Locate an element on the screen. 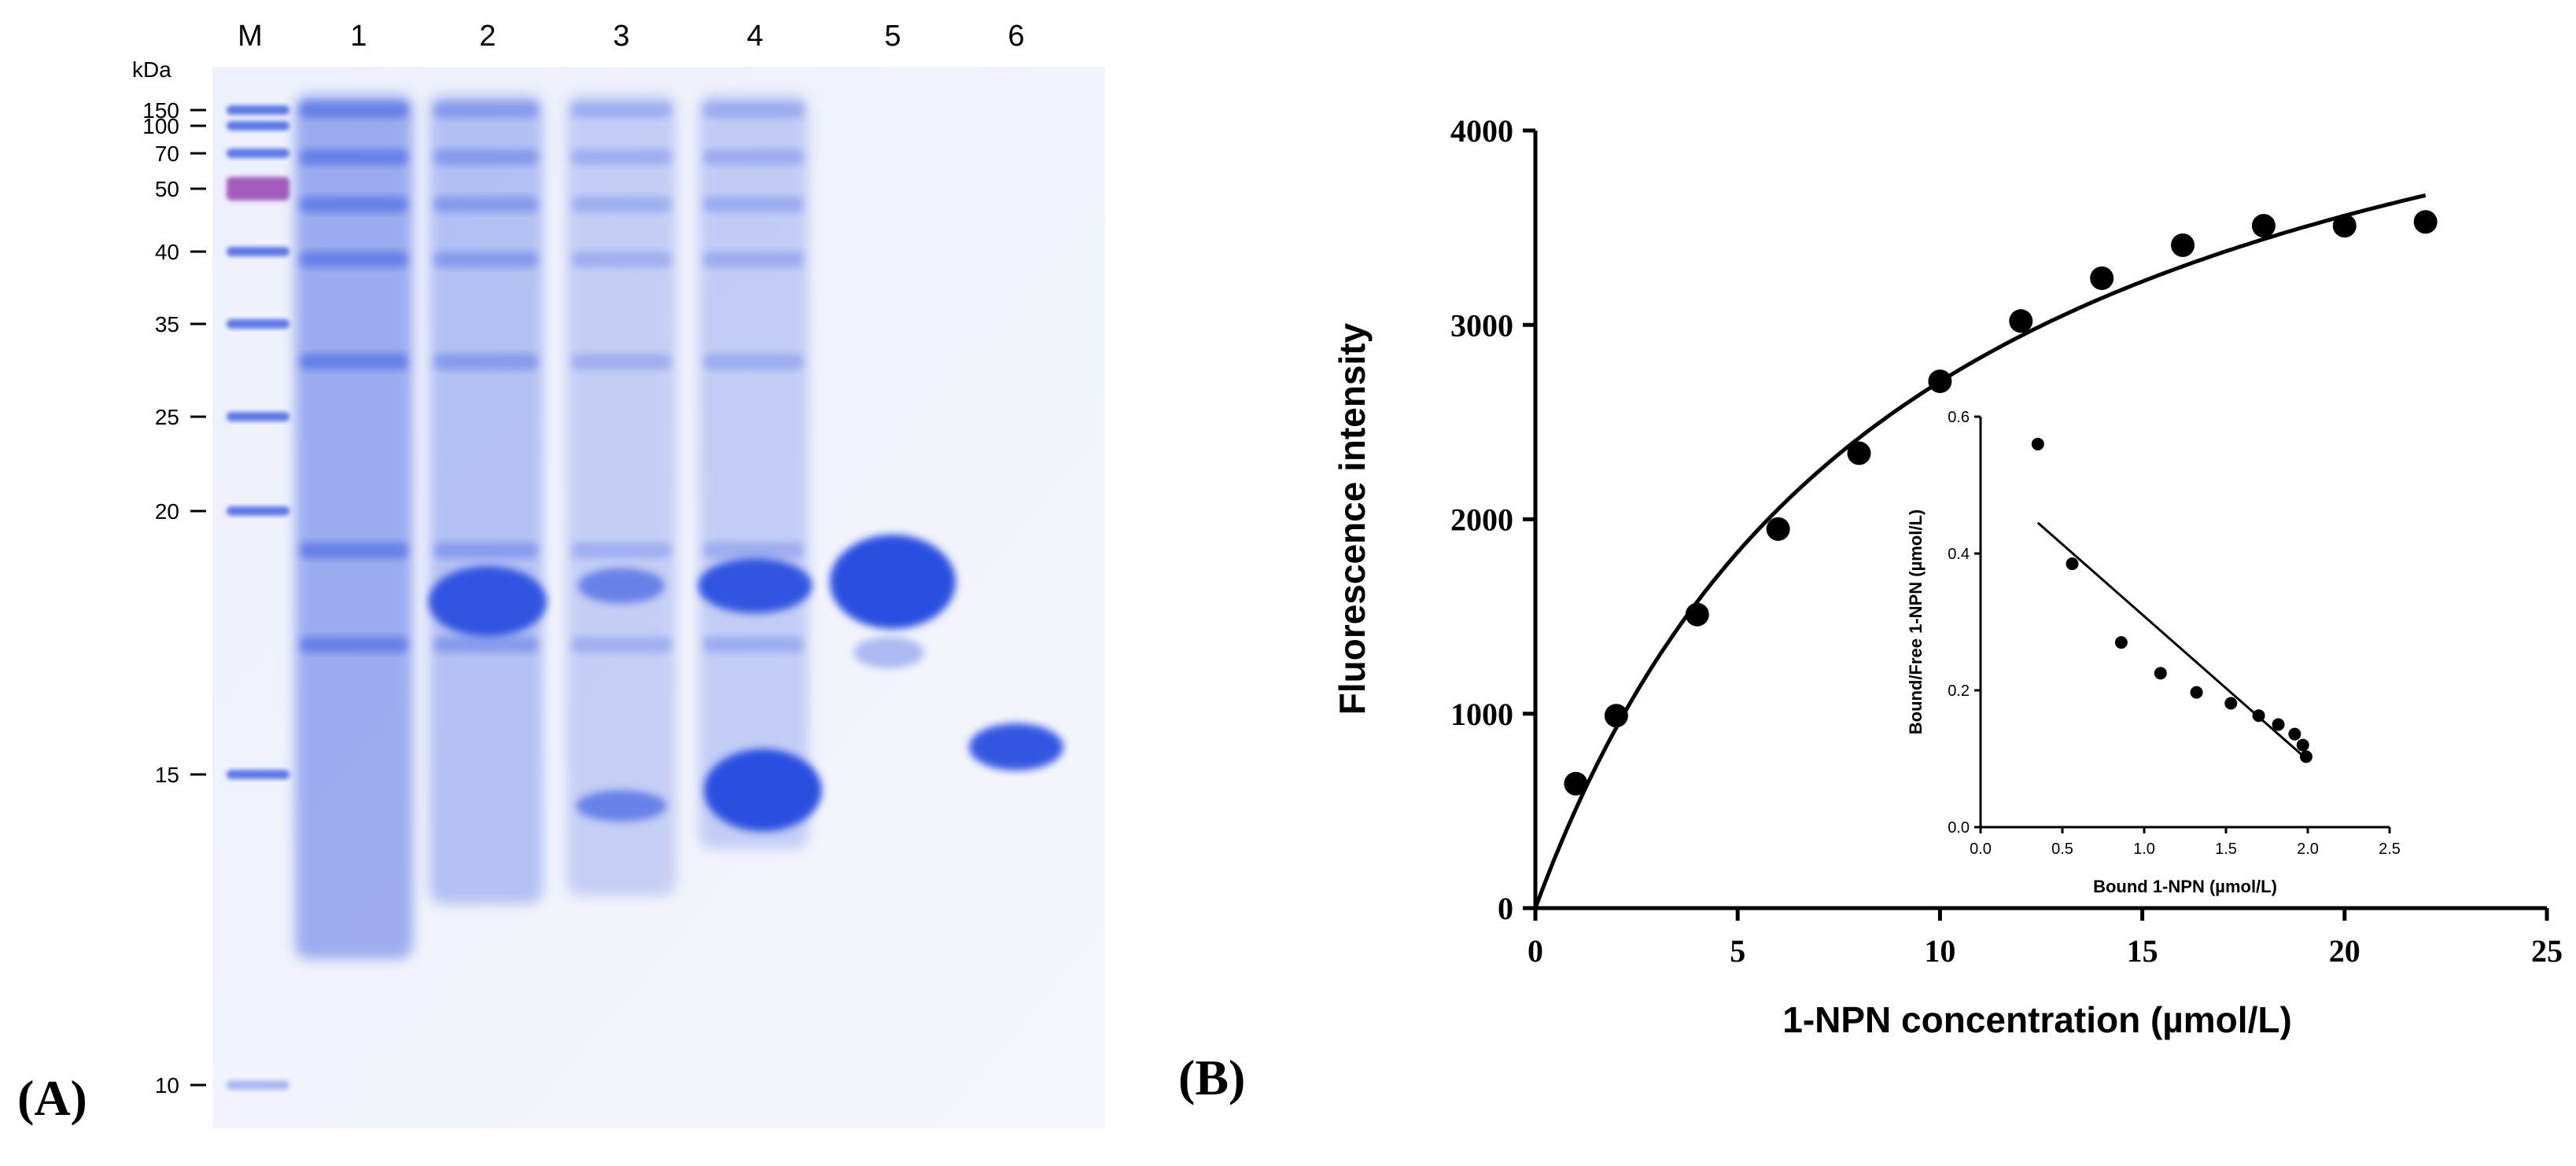 The height and width of the screenshot is (1166, 2576). y-tick-label-2000: 2000 is located at coordinates (1481, 520).